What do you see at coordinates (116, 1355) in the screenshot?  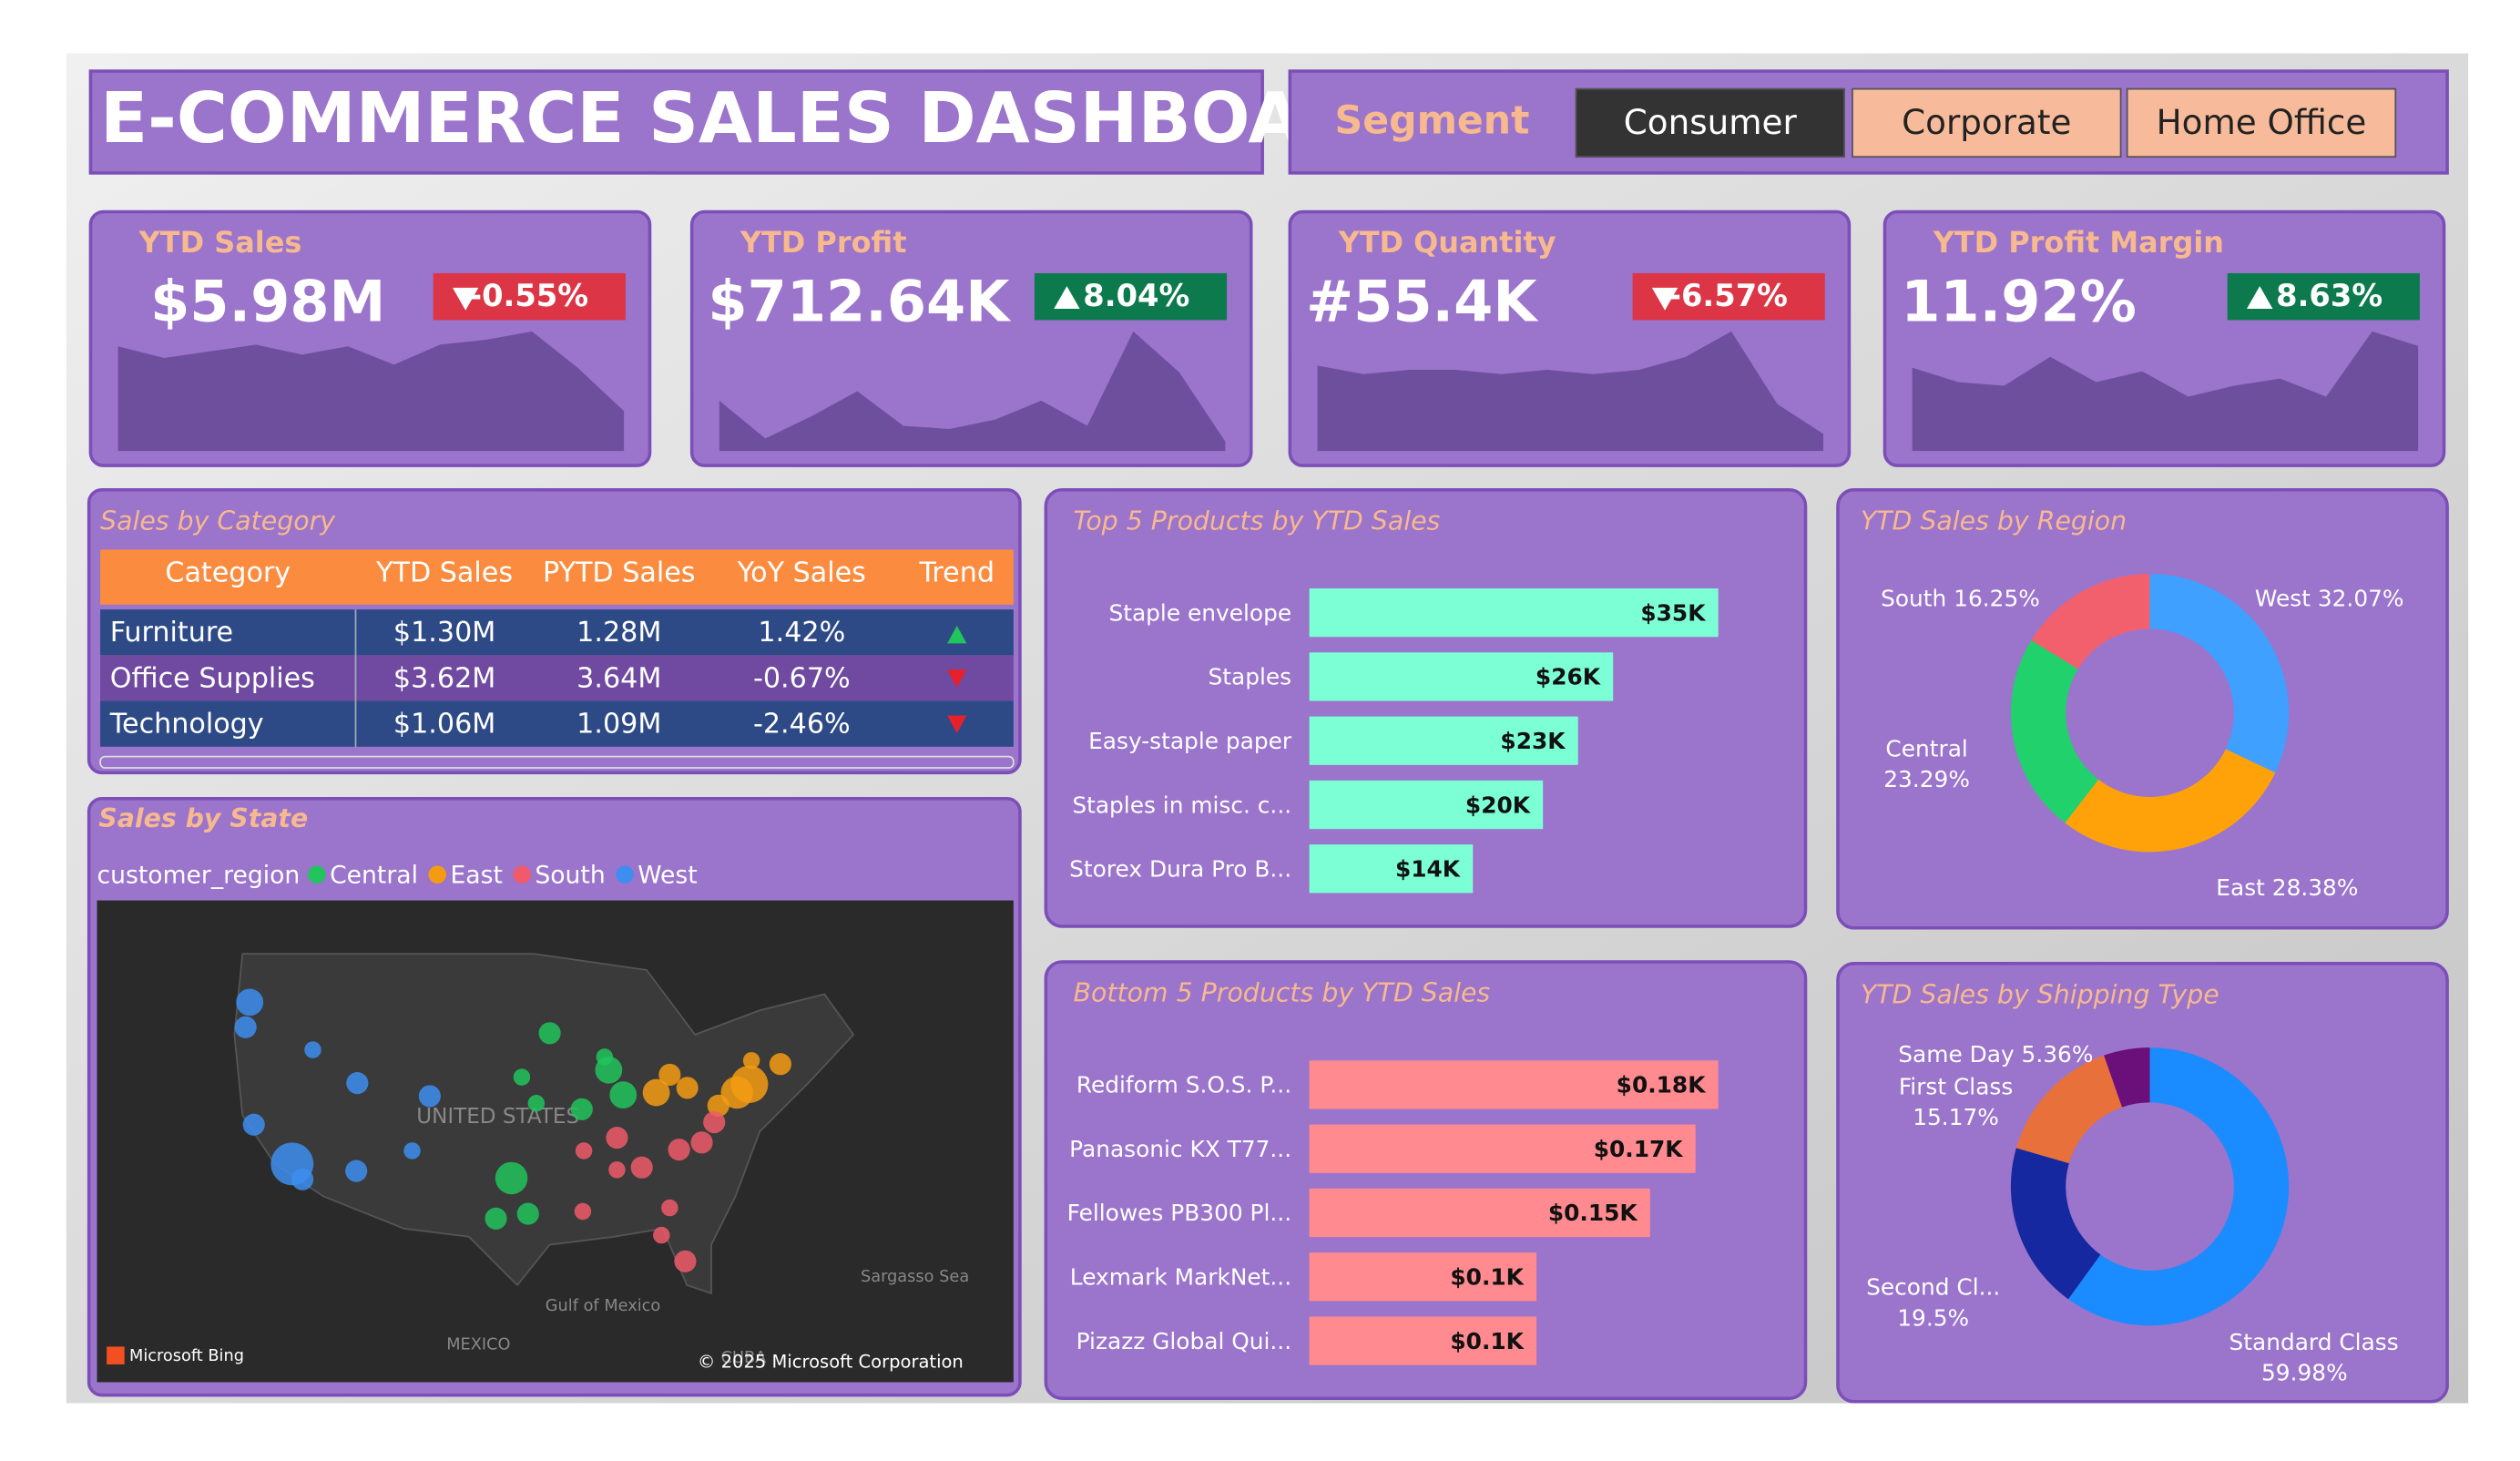 I see `bing-logo` at bounding box center [116, 1355].